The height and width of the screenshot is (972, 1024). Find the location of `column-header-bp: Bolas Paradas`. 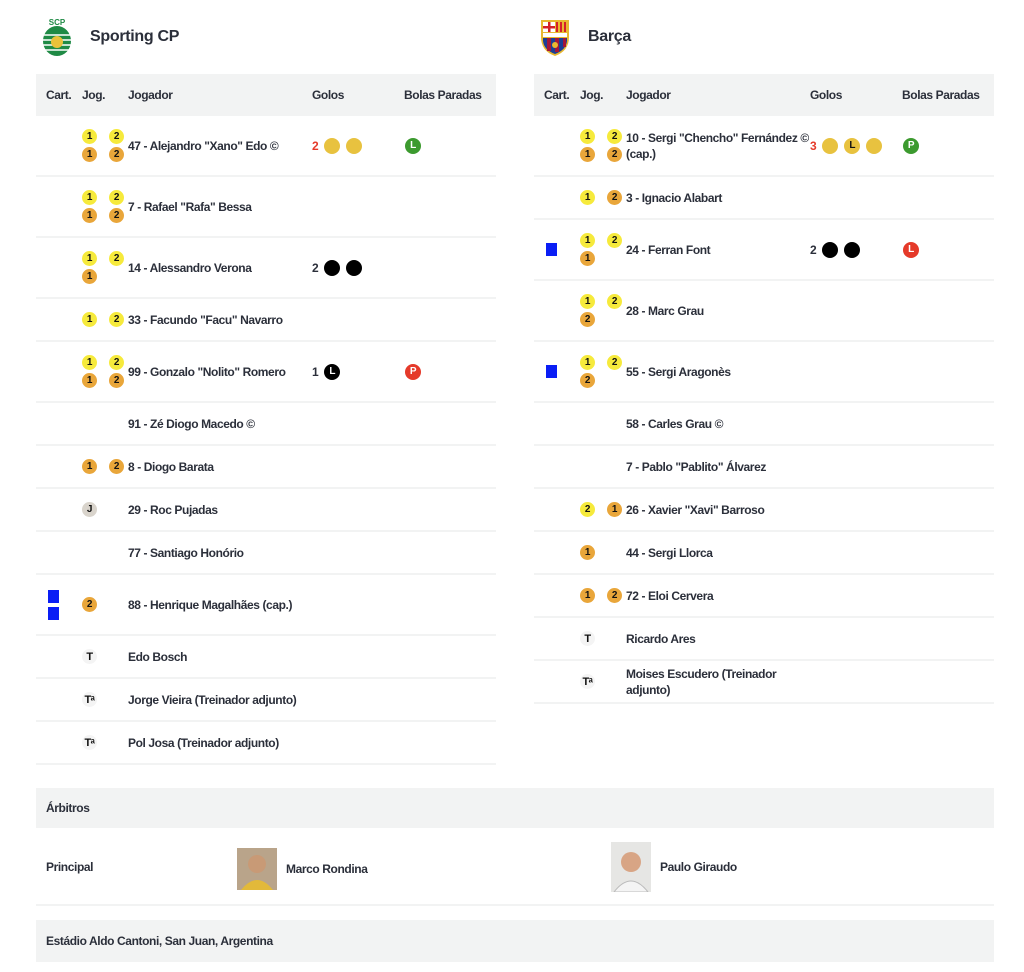

column-header-bp: Bolas Paradas is located at coordinates (443, 95).